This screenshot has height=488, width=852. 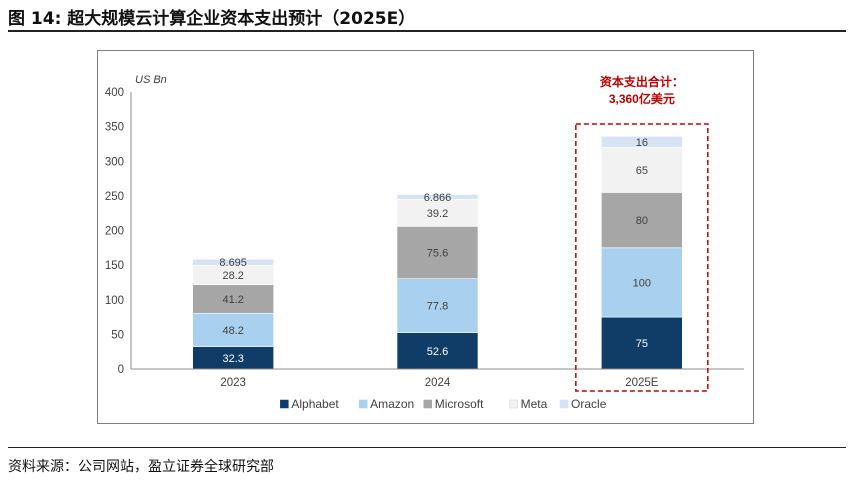 What do you see at coordinates (232, 276) in the screenshot?
I see `data-label: 28.2` at bounding box center [232, 276].